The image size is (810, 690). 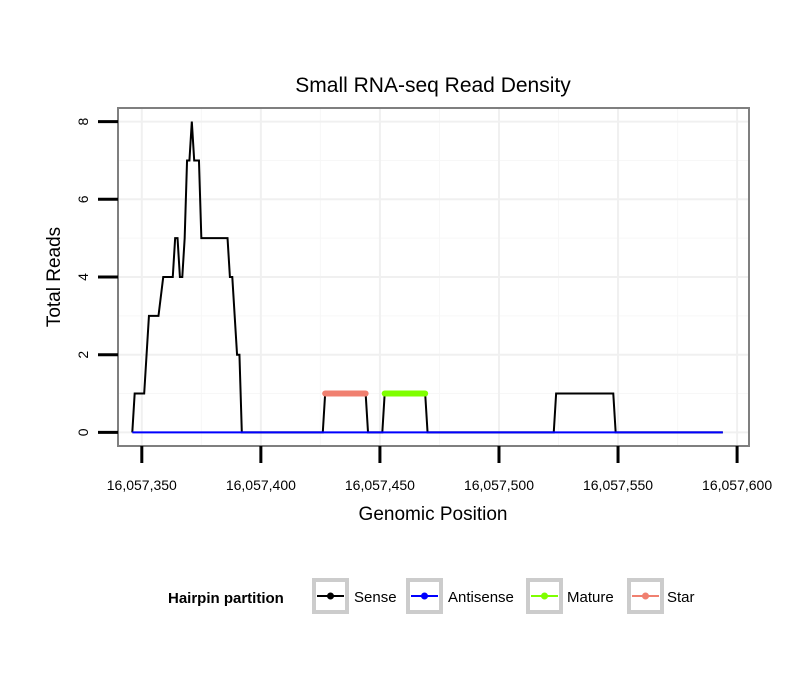 I want to click on y-axis: 0 2 4 6 8, so click(x=96, y=276).